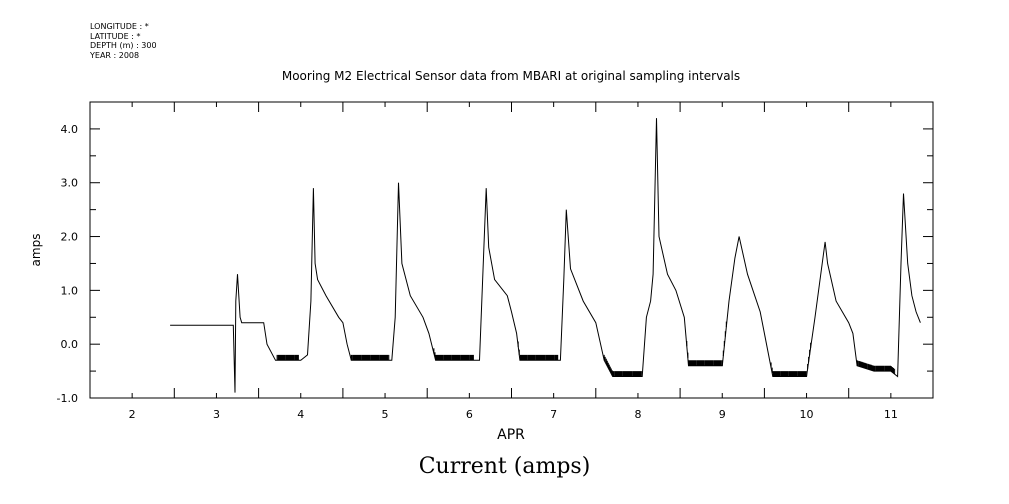 This screenshot has width=1009, height=504. Describe the element at coordinates (553, 414) in the screenshot. I see `x-tick-label: 7` at that location.